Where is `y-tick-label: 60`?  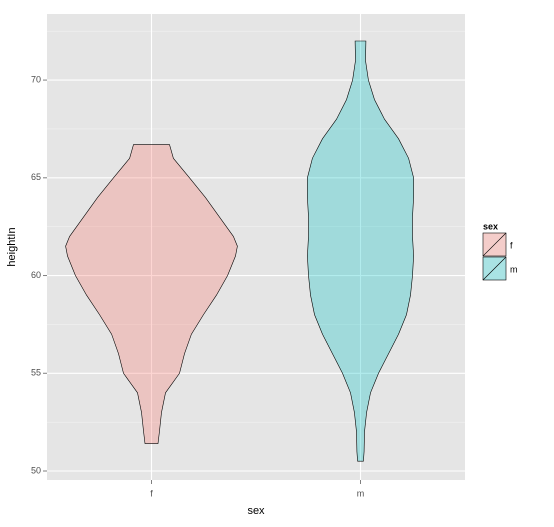
y-tick-label: 60 is located at coordinates (36, 275).